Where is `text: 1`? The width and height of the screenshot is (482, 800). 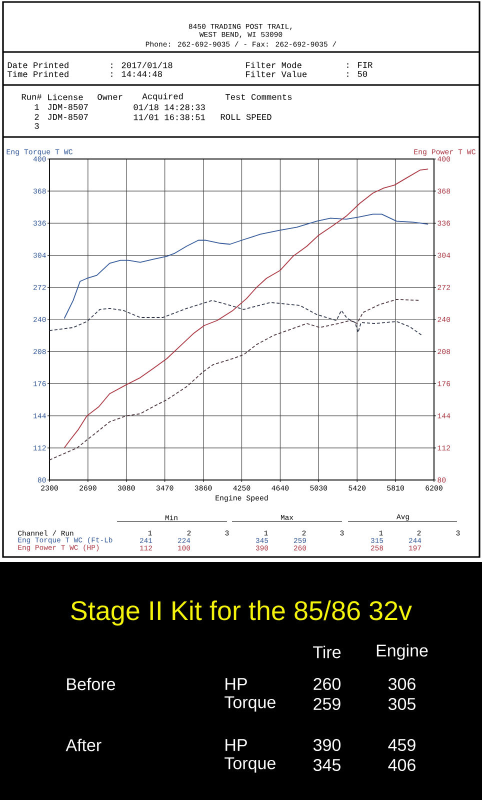 text: 1 is located at coordinates (36, 107).